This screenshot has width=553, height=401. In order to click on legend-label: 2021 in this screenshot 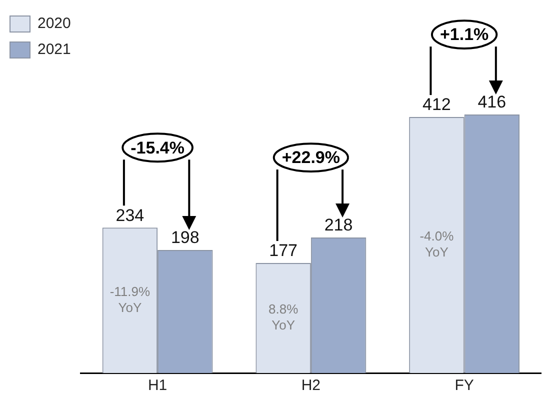, I will do `click(54, 49)`.